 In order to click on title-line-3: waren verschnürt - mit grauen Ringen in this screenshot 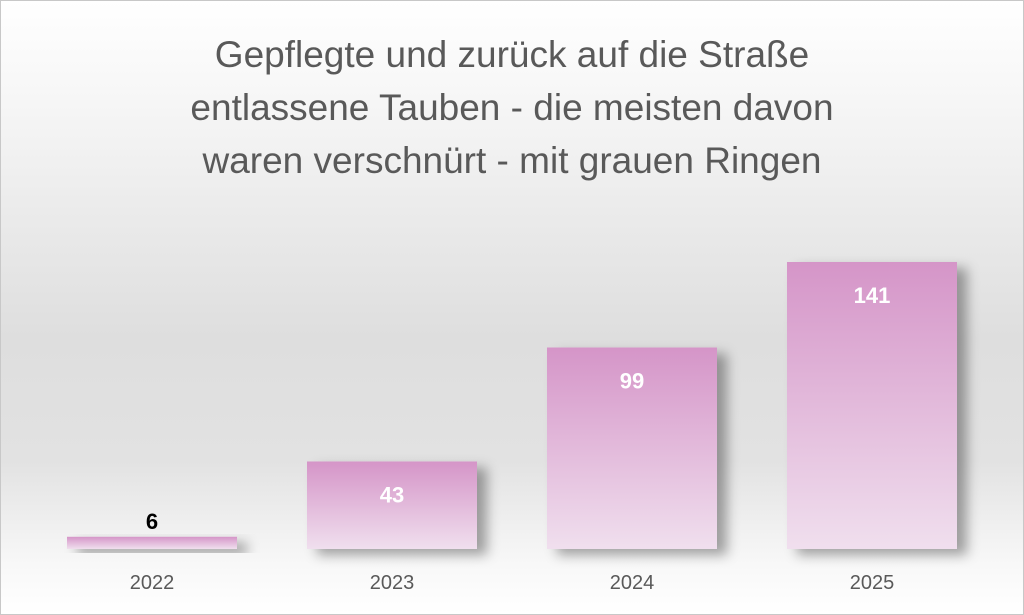, I will do `click(512, 160)`.